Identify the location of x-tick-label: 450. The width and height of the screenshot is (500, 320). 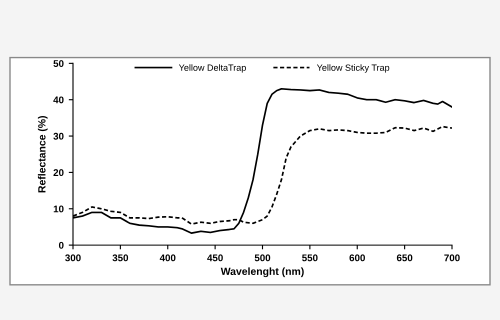
(215, 258).